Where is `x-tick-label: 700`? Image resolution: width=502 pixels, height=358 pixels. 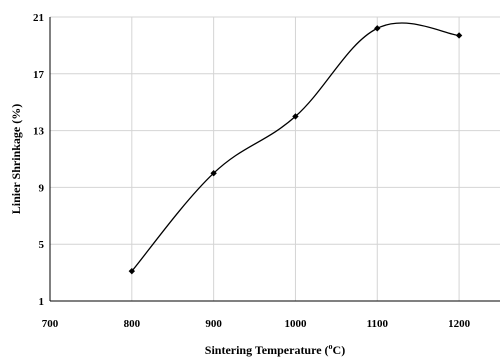 x-tick-label: 700 is located at coordinates (50, 324).